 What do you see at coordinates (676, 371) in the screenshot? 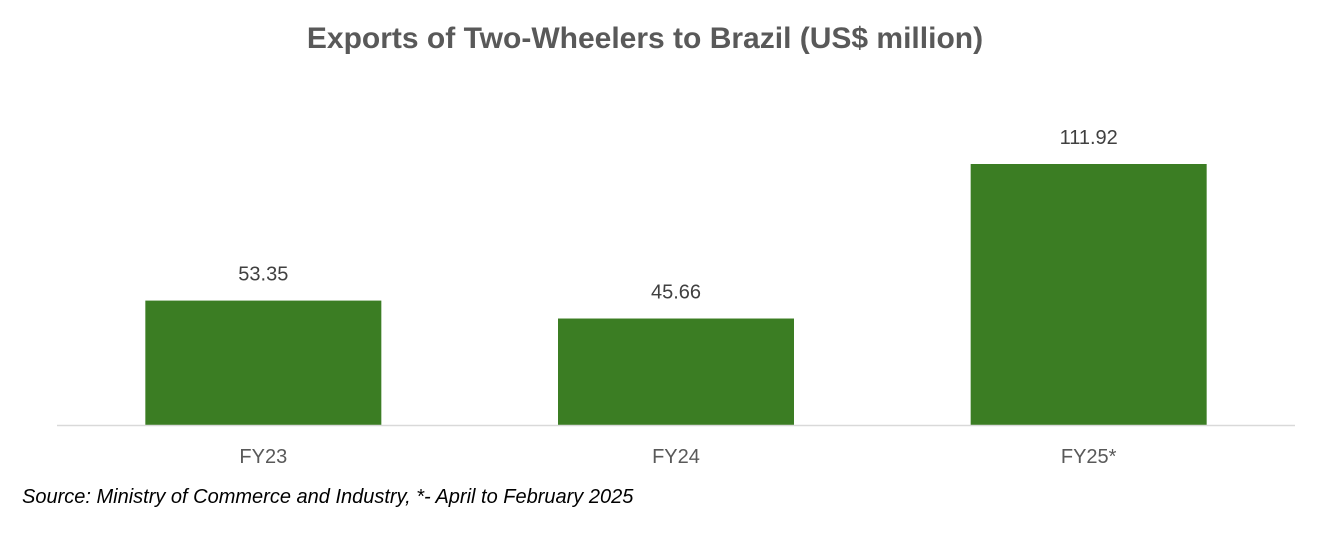
I see `bar-fy24` at bounding box center [676, 371].